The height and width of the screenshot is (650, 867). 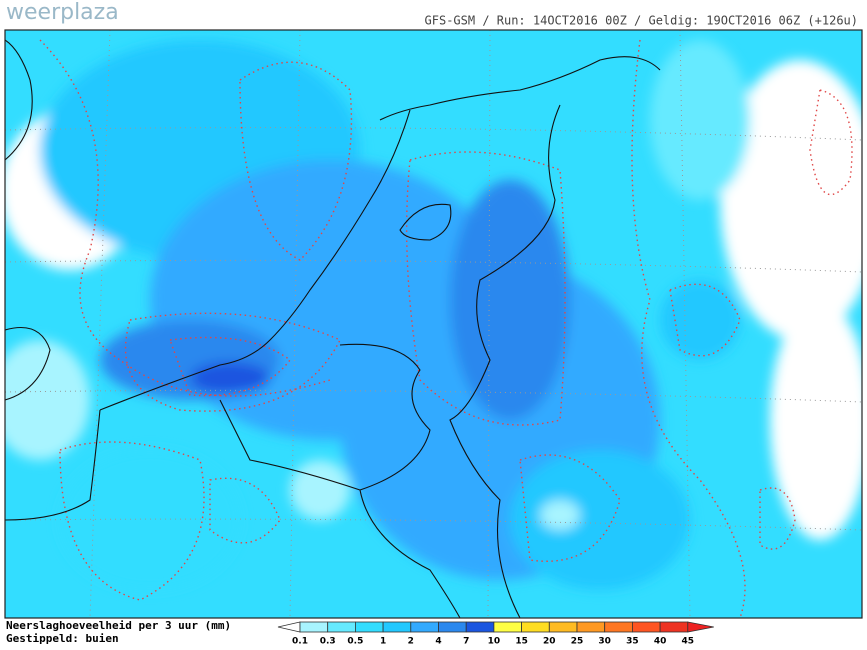 What do you see at coordinates (632, 642) in the screenshot?
I see `colorbar-label: 35` at bounding box center [632, 642].